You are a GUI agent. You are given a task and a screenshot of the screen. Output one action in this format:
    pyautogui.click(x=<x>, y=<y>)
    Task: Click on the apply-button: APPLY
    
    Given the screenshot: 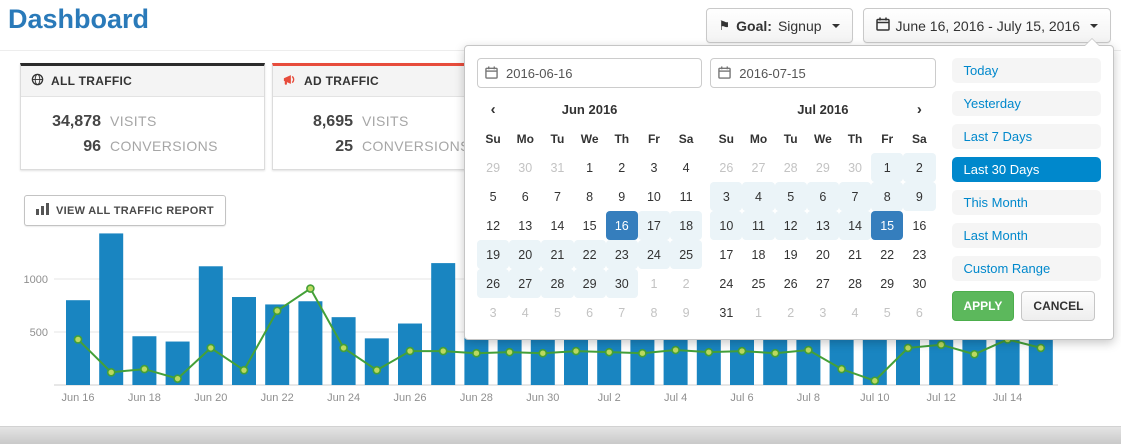 What is the action you would take?
    pyautogui.click(x=983, y=306)
    